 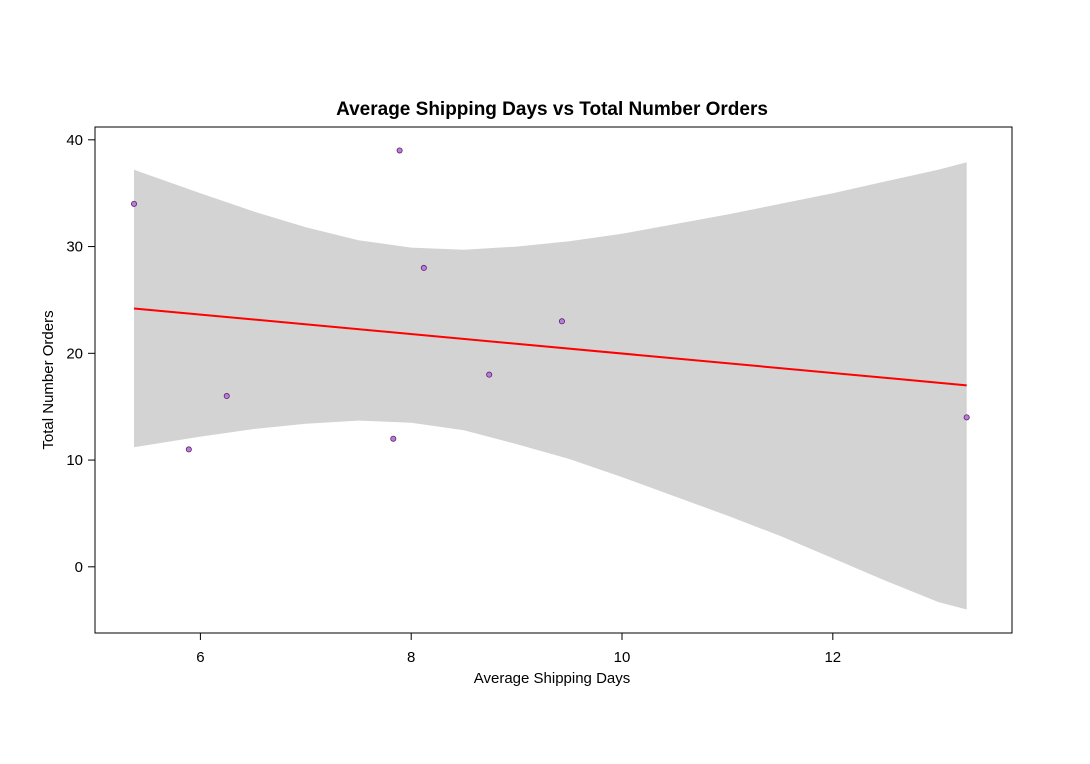 I want to click on y-axis: 0 10 20 30 40, so click(x=80, y=354).